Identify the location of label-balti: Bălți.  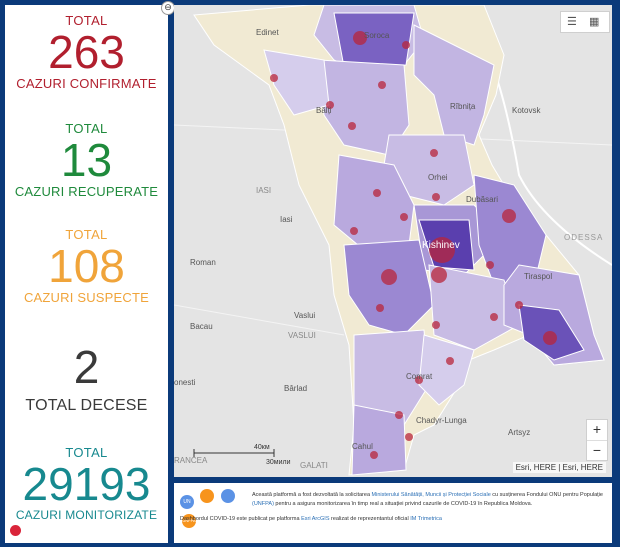
(324, 110).